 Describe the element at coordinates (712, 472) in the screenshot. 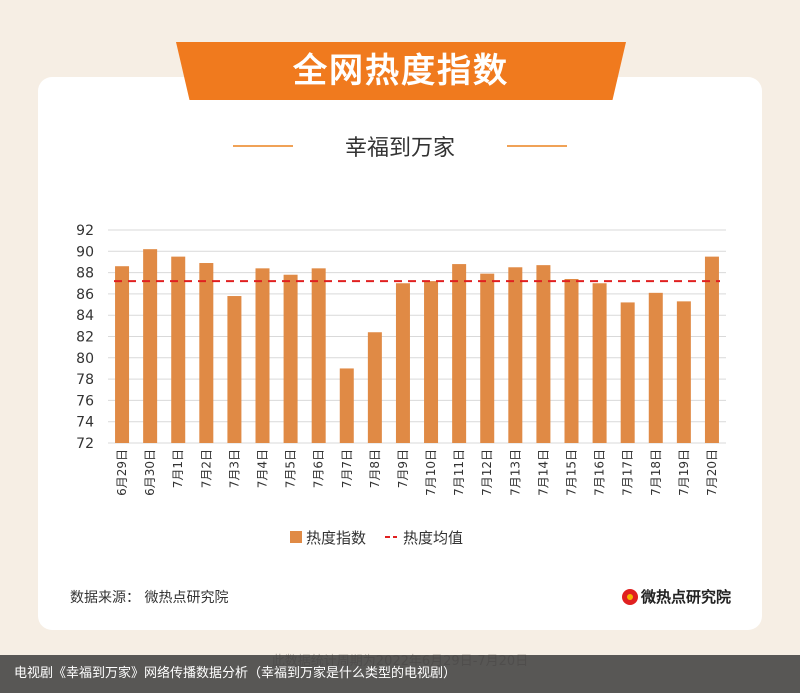

I see `x-tick-label: 7月20日` at that location.